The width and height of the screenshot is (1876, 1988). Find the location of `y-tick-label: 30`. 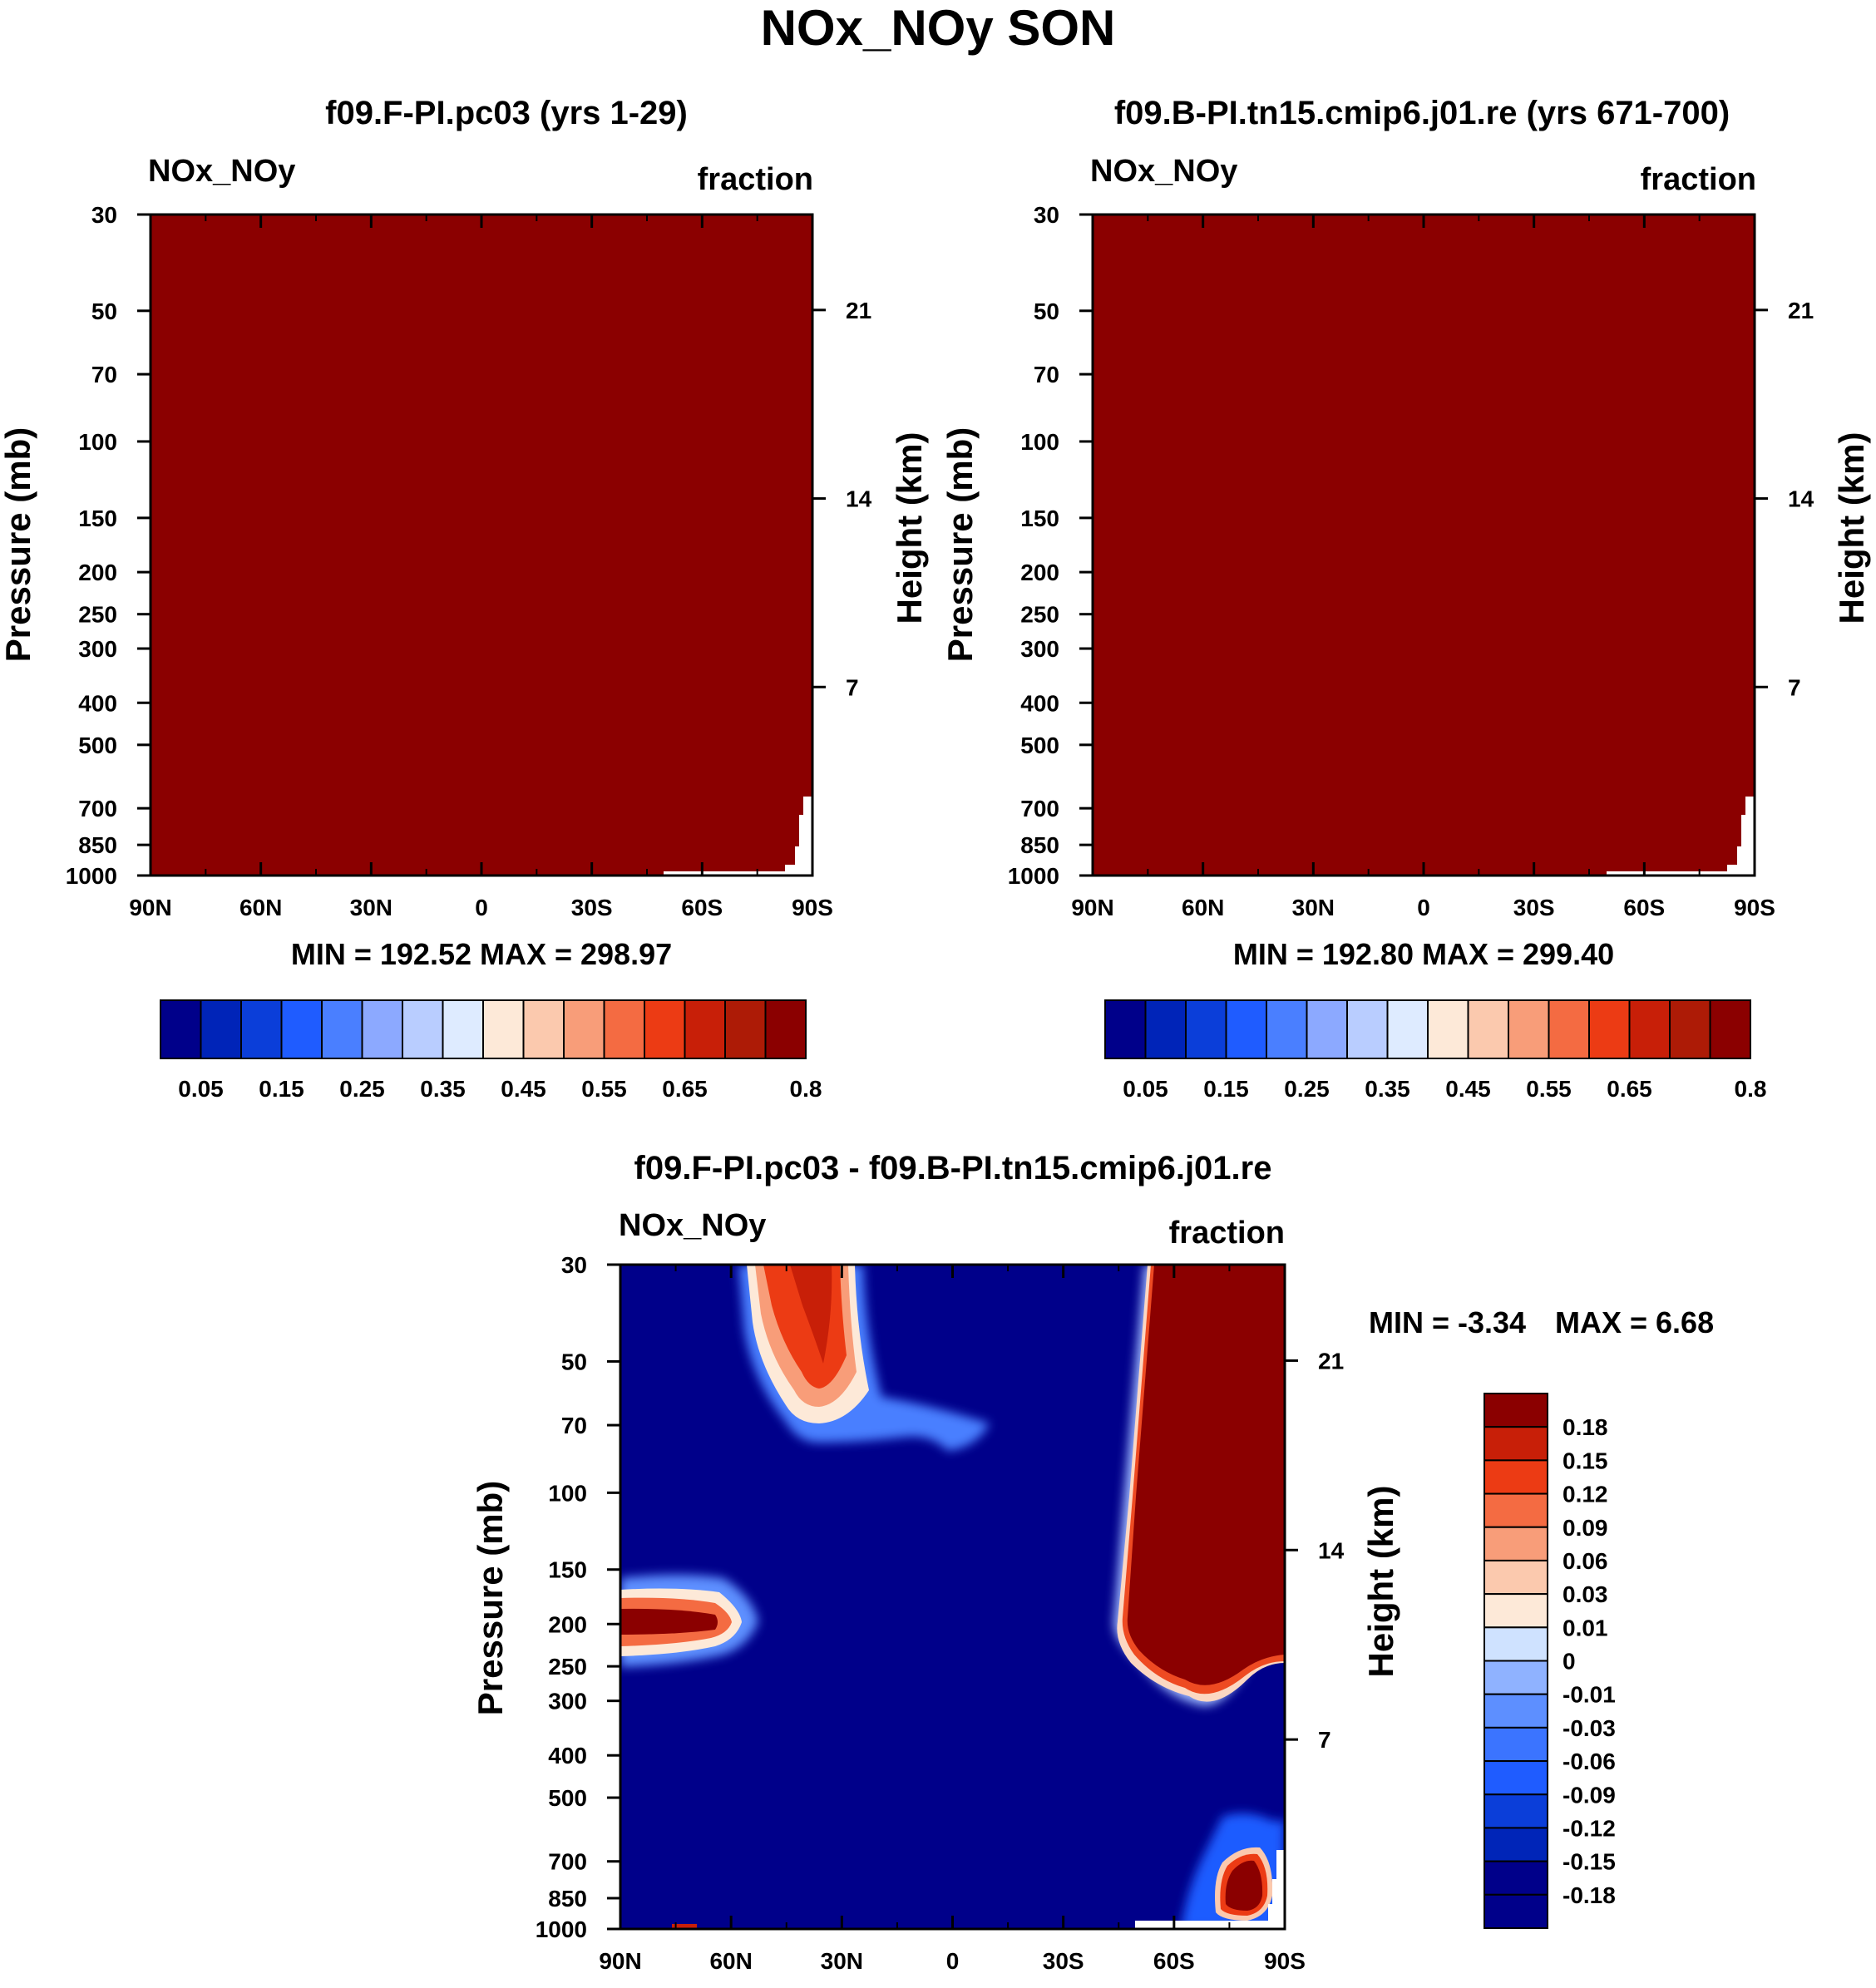

y-tick-label: 30 is located at coordinates (104, 215).